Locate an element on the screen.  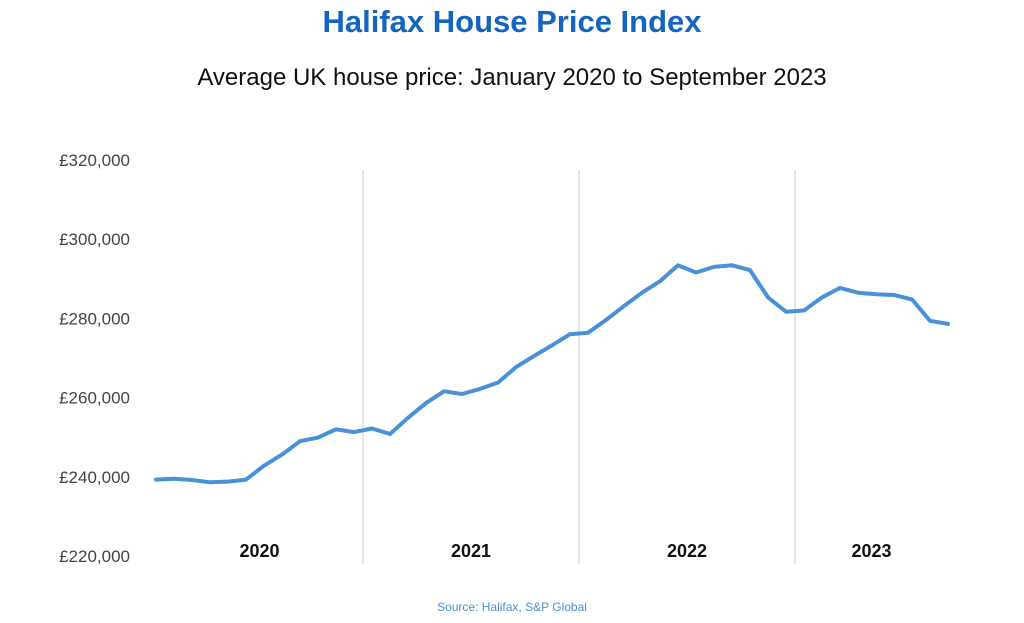
source-note: Source: Halifax, S&P Global is located at coordinates (512, 607).